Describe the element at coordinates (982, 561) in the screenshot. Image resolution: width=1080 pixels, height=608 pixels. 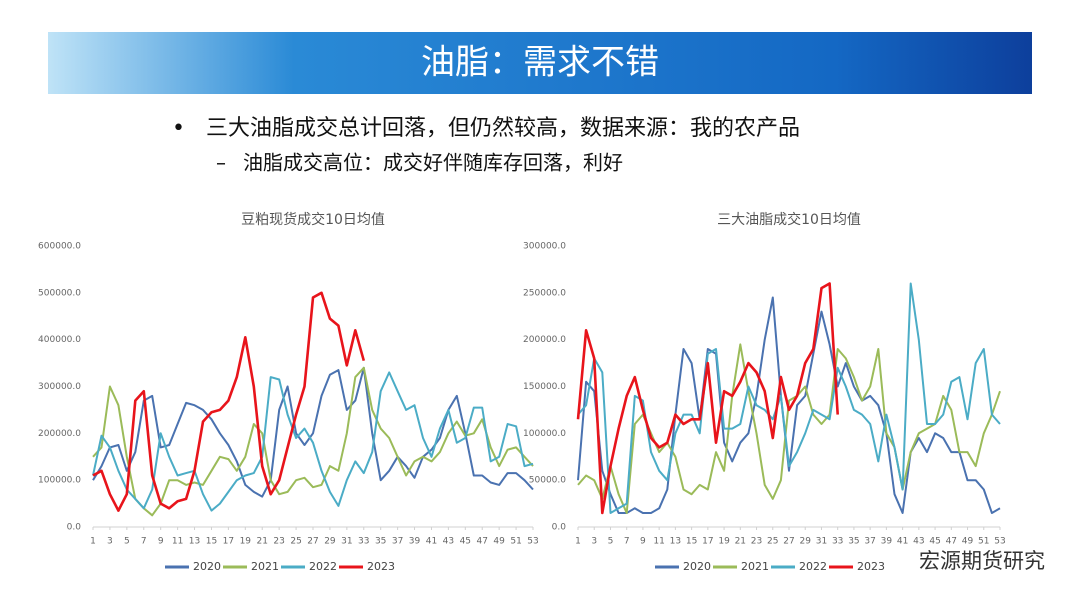
I see `brand: 宏源期货研究` at that location.